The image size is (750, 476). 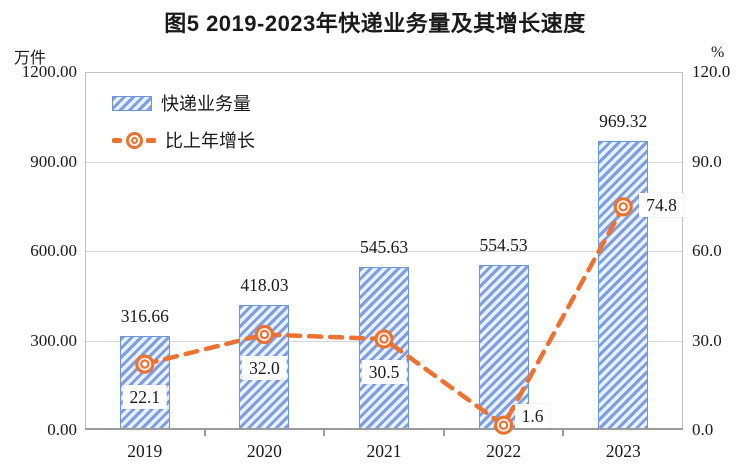 What do you see at coordinates (53, 250) in the screenshot?
I see `left-axis-tick-label: 600.00` at bounding box center [53, 250].